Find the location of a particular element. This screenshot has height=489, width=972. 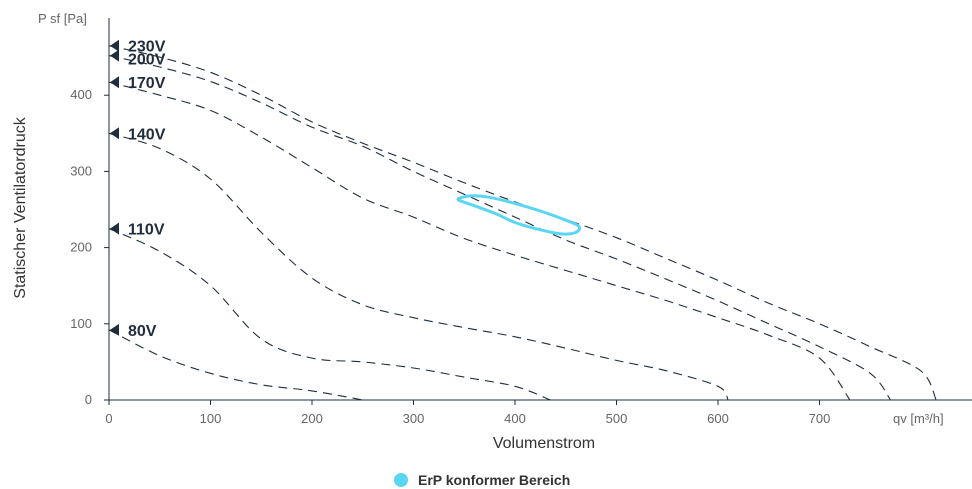

legend-erp-label: ErP konformer Bereich is located at coordinates (494, 480).